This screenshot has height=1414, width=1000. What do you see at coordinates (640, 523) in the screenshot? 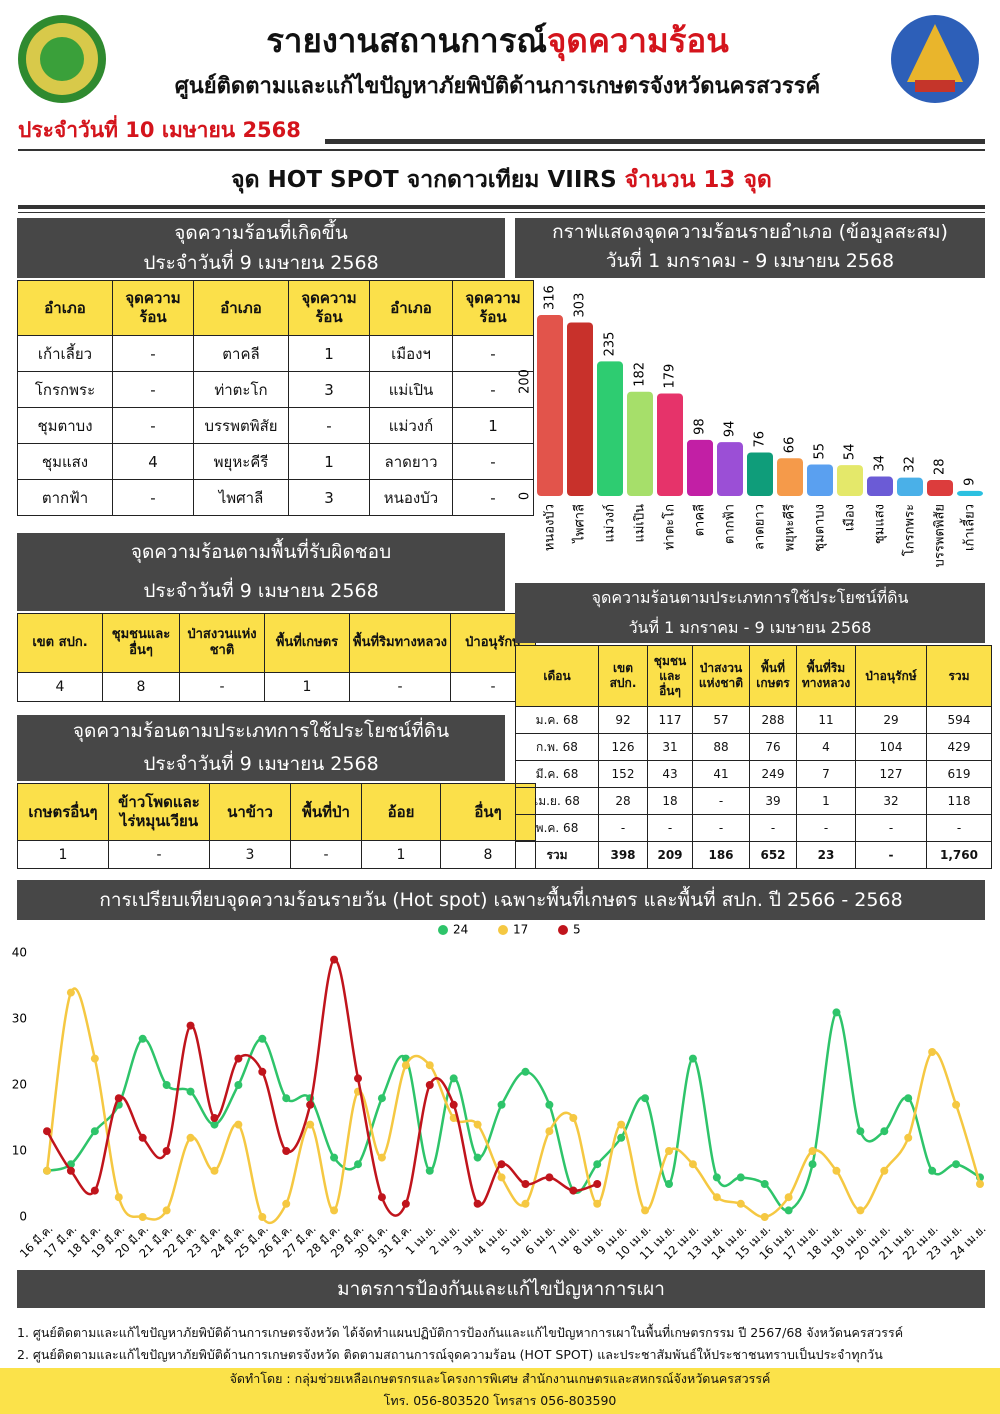
I see `x-tick-label: แม่เปิน` at bounding box center [640, 523].